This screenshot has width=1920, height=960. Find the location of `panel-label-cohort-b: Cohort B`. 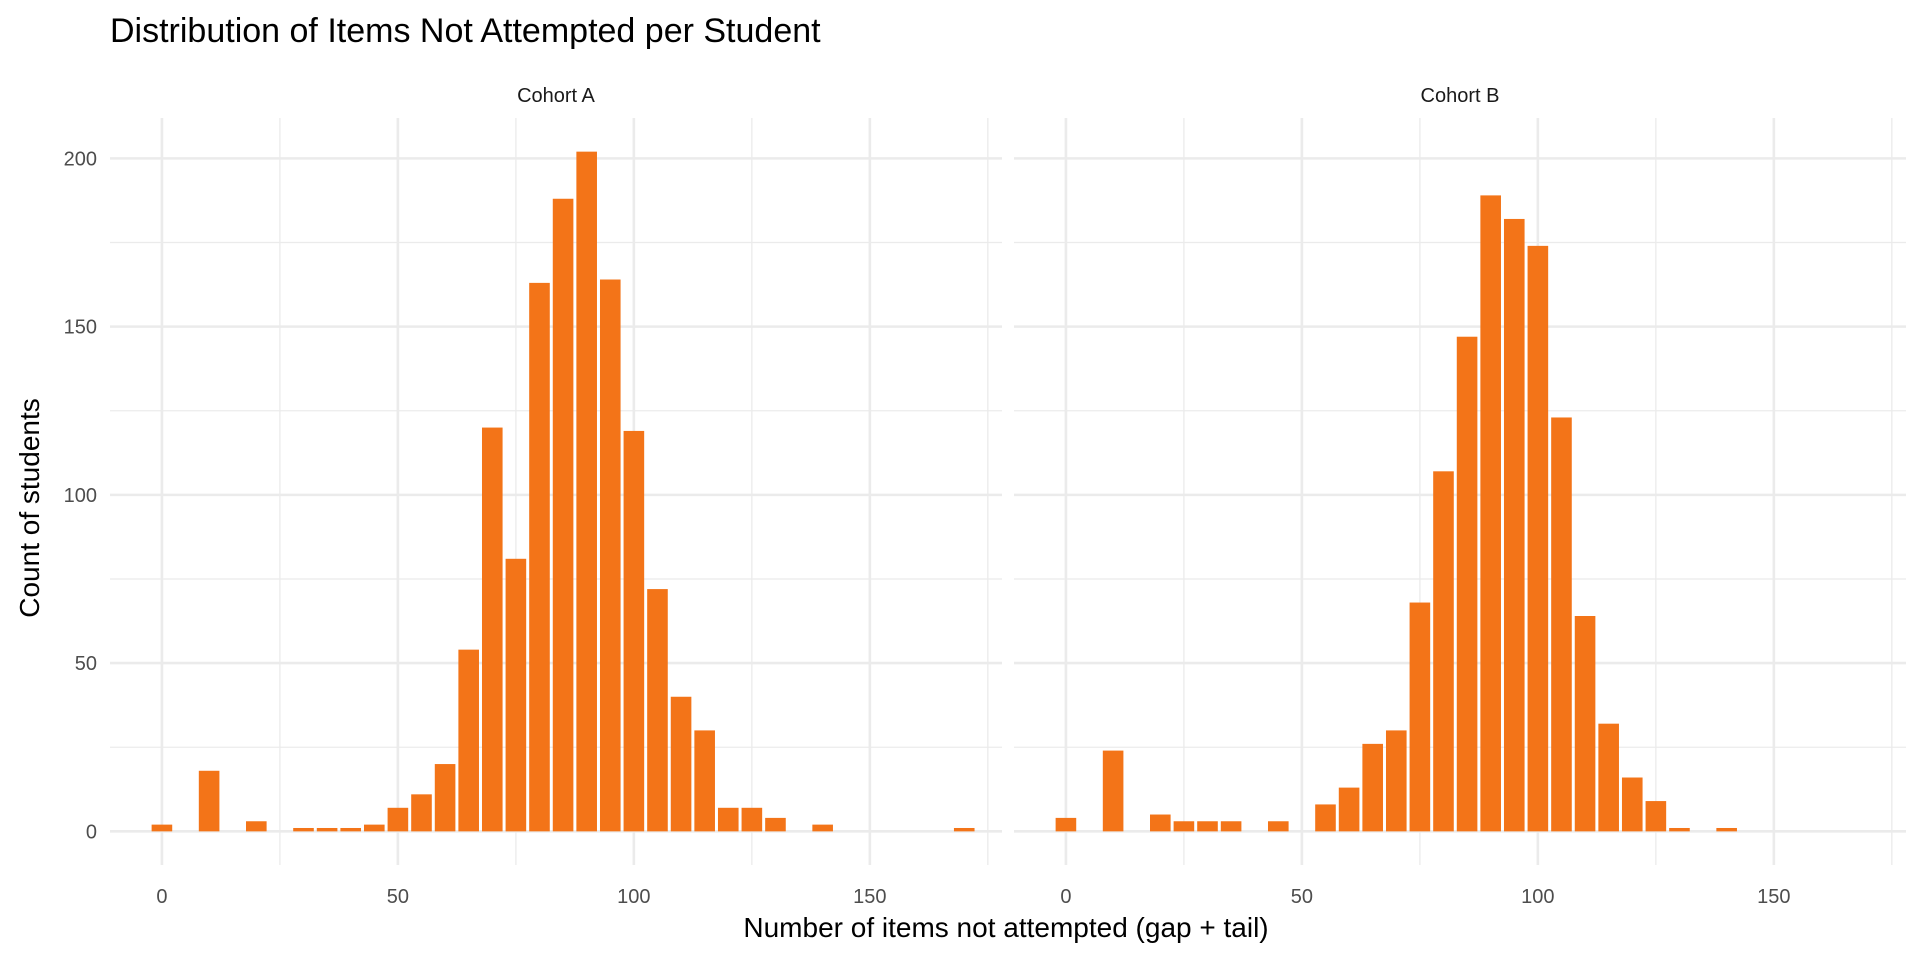

panel-label-cohort-b: Cohort B is located at coordinates (1460, 96).